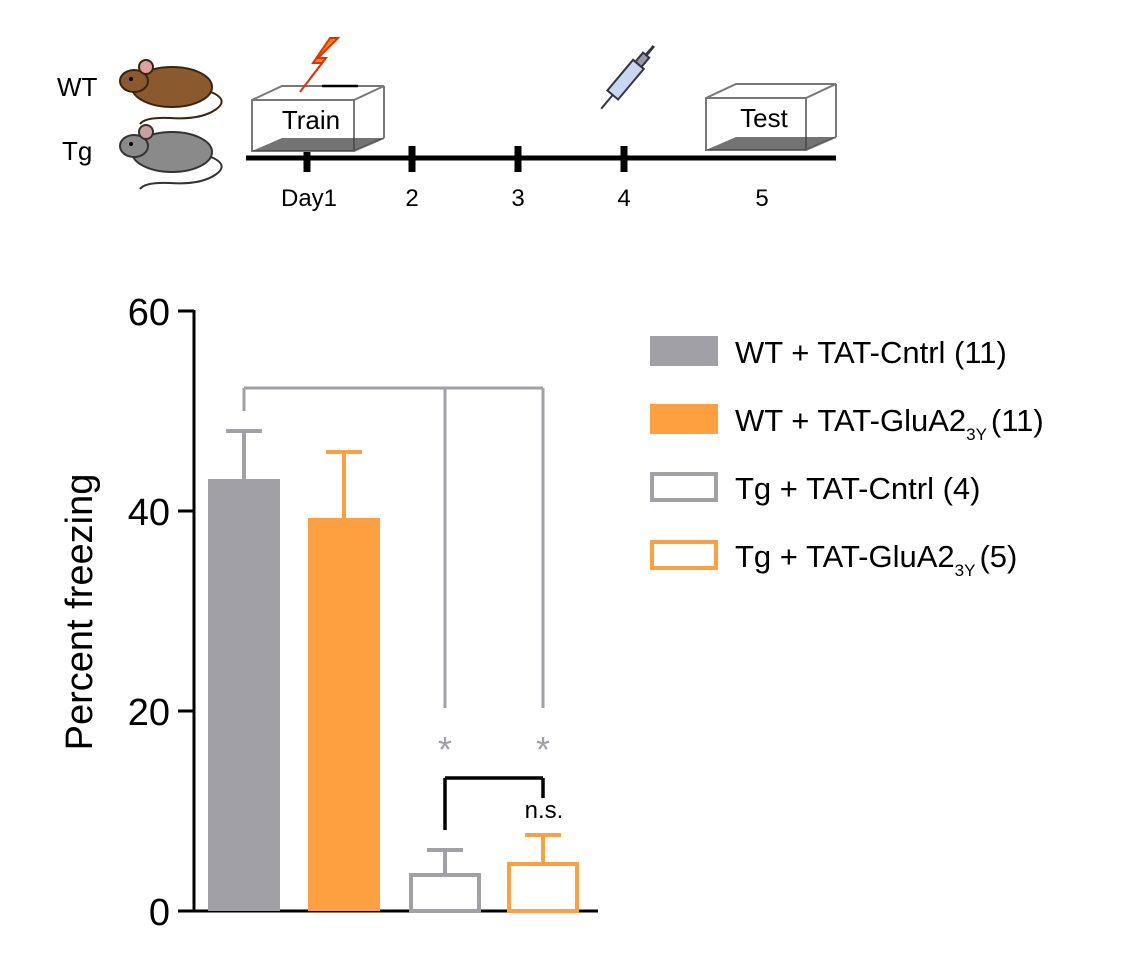 This screenshot has height=960, width=1136. What do you see at coordinates (543, 749) in the screenshot?
I see `significance-star-tg-glua2: *` at bounding box center [543, 749].